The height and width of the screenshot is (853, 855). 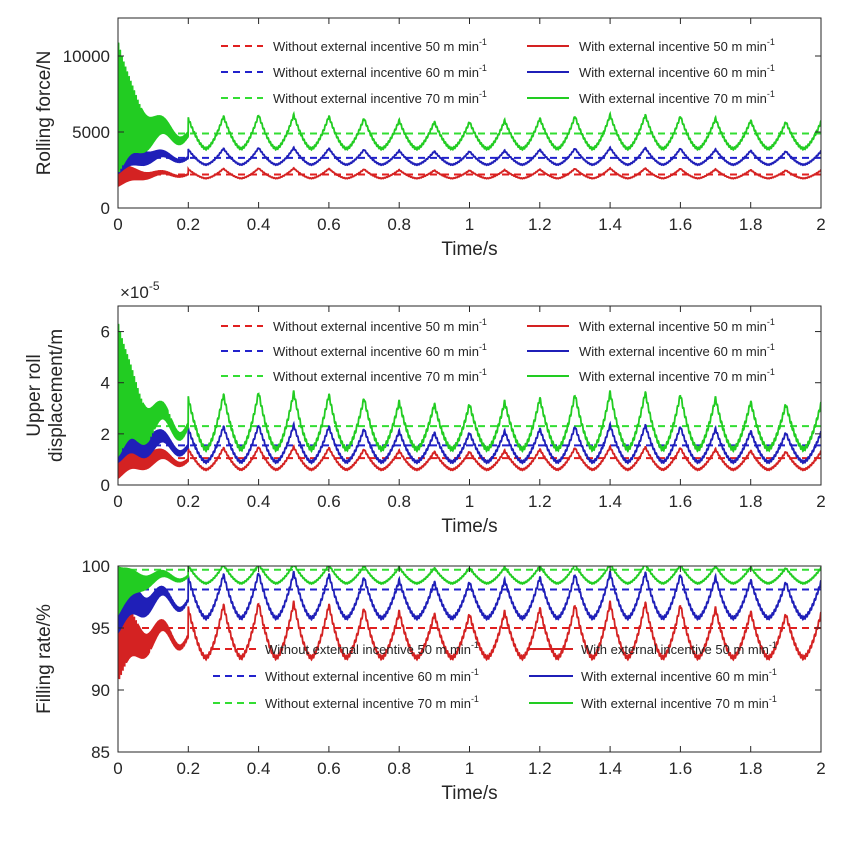 I want to click on y-tick-label: 4, so click(x=105, y=383).